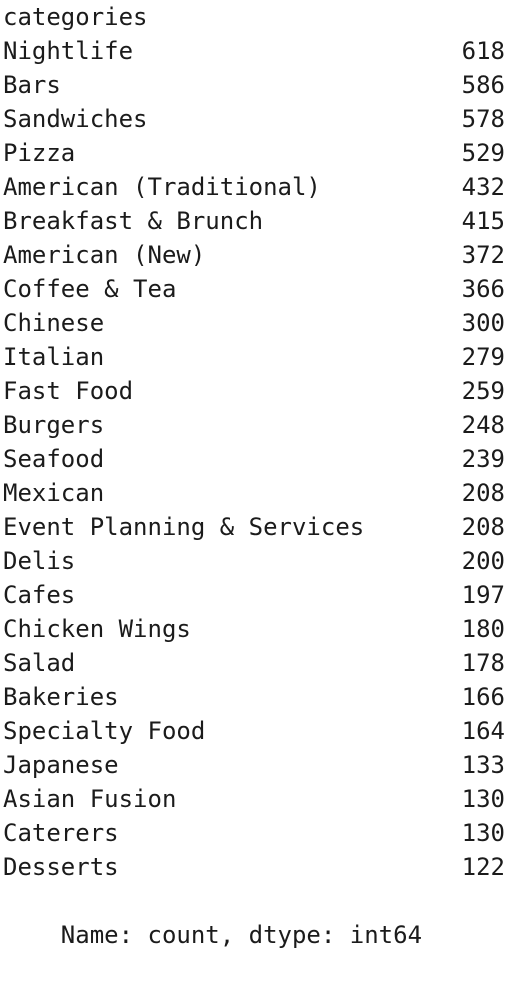  I want to click on row-value: 200, so click(483, 561).